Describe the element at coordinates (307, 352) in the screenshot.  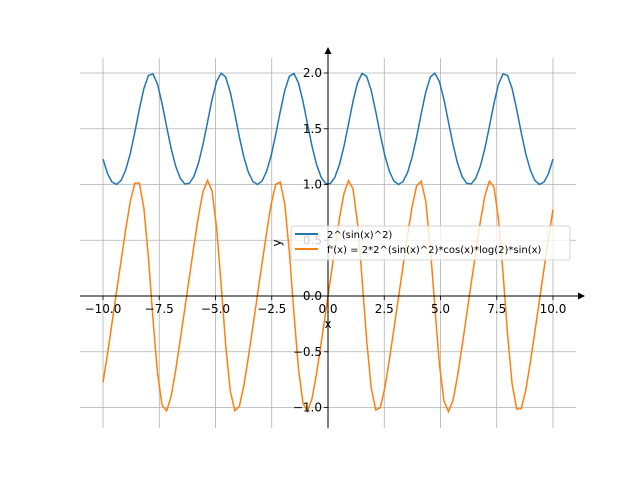
I see `y-tick-label: −0.5` at that location.